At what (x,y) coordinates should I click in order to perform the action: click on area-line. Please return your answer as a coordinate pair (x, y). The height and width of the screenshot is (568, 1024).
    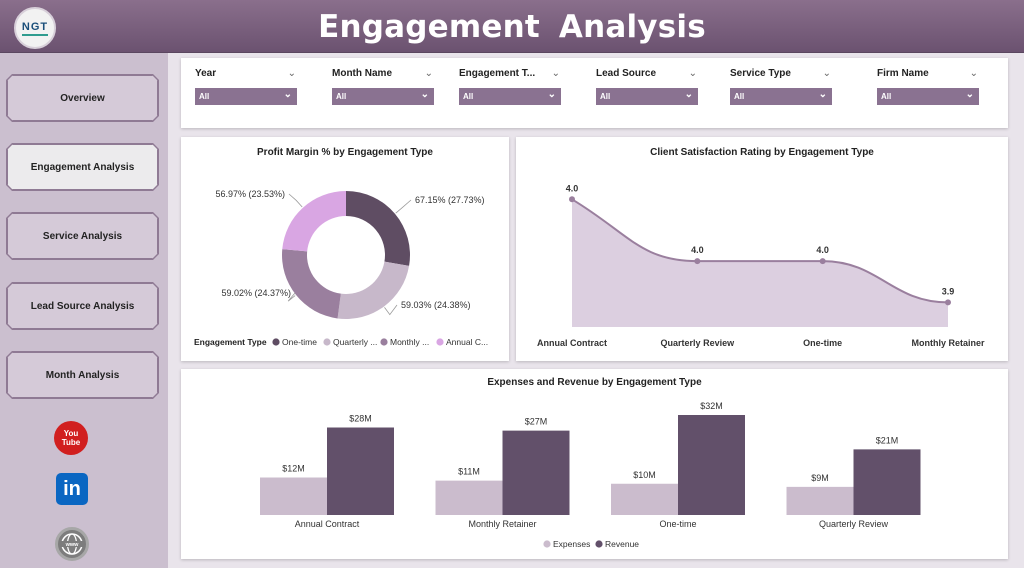
    Looking at the image, I should click on (760, 251).